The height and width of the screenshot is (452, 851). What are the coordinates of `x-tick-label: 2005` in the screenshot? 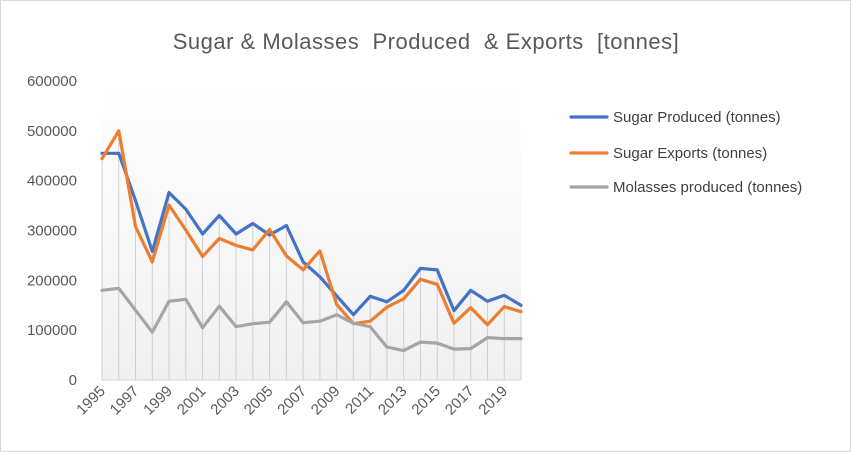 It's located at (259, 401).